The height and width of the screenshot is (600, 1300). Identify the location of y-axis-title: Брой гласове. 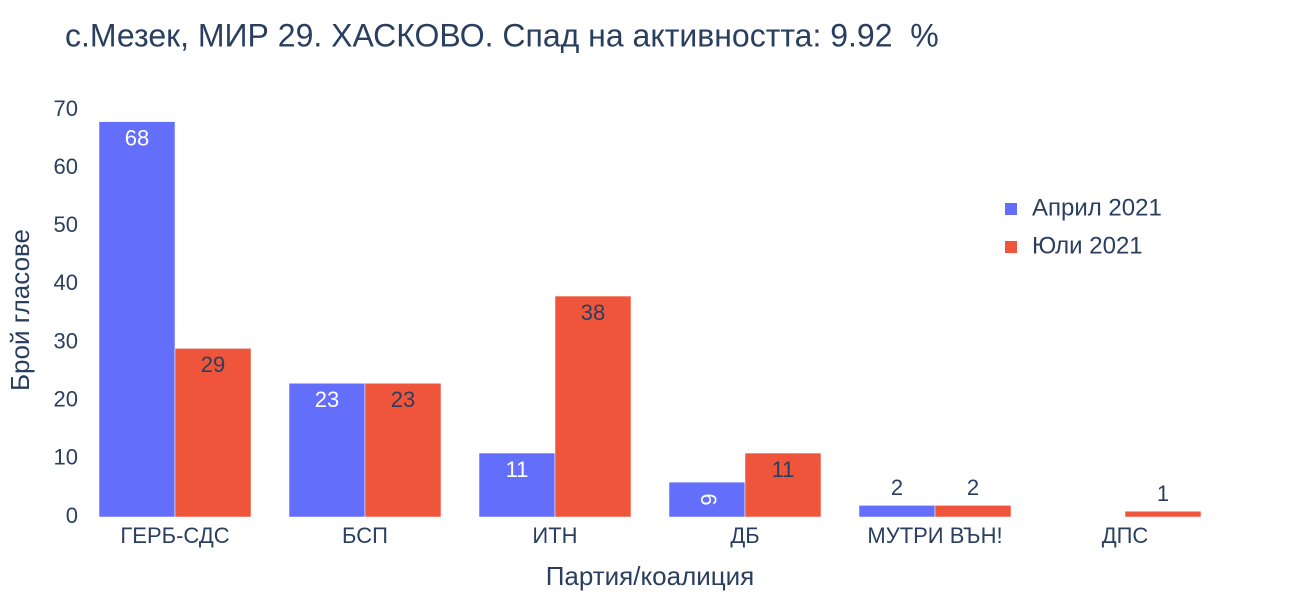
(20, 310).